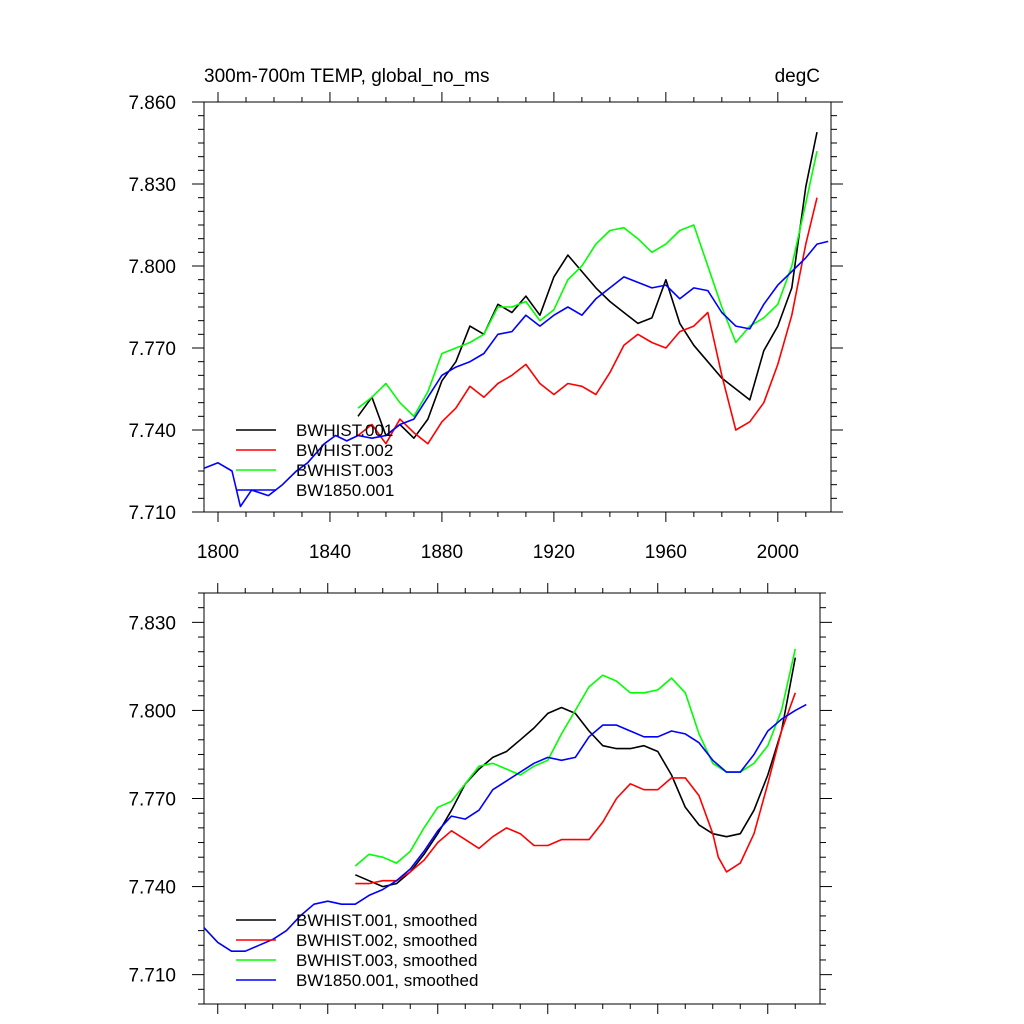 This screenshot has height=1024, width=1024. I want to click on legend-label: BWHIST.002, smoothed, so click(386, 940).